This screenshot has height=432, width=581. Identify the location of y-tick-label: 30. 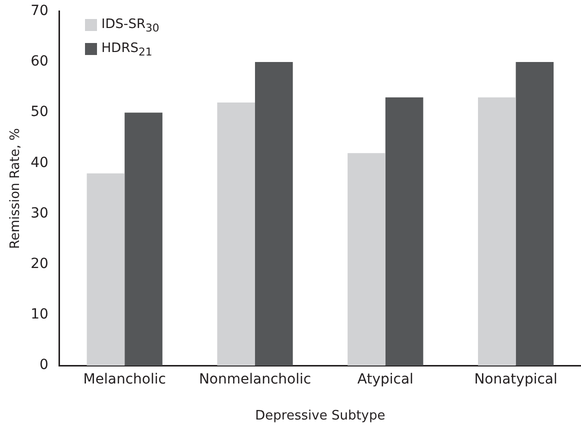
(39, 213).